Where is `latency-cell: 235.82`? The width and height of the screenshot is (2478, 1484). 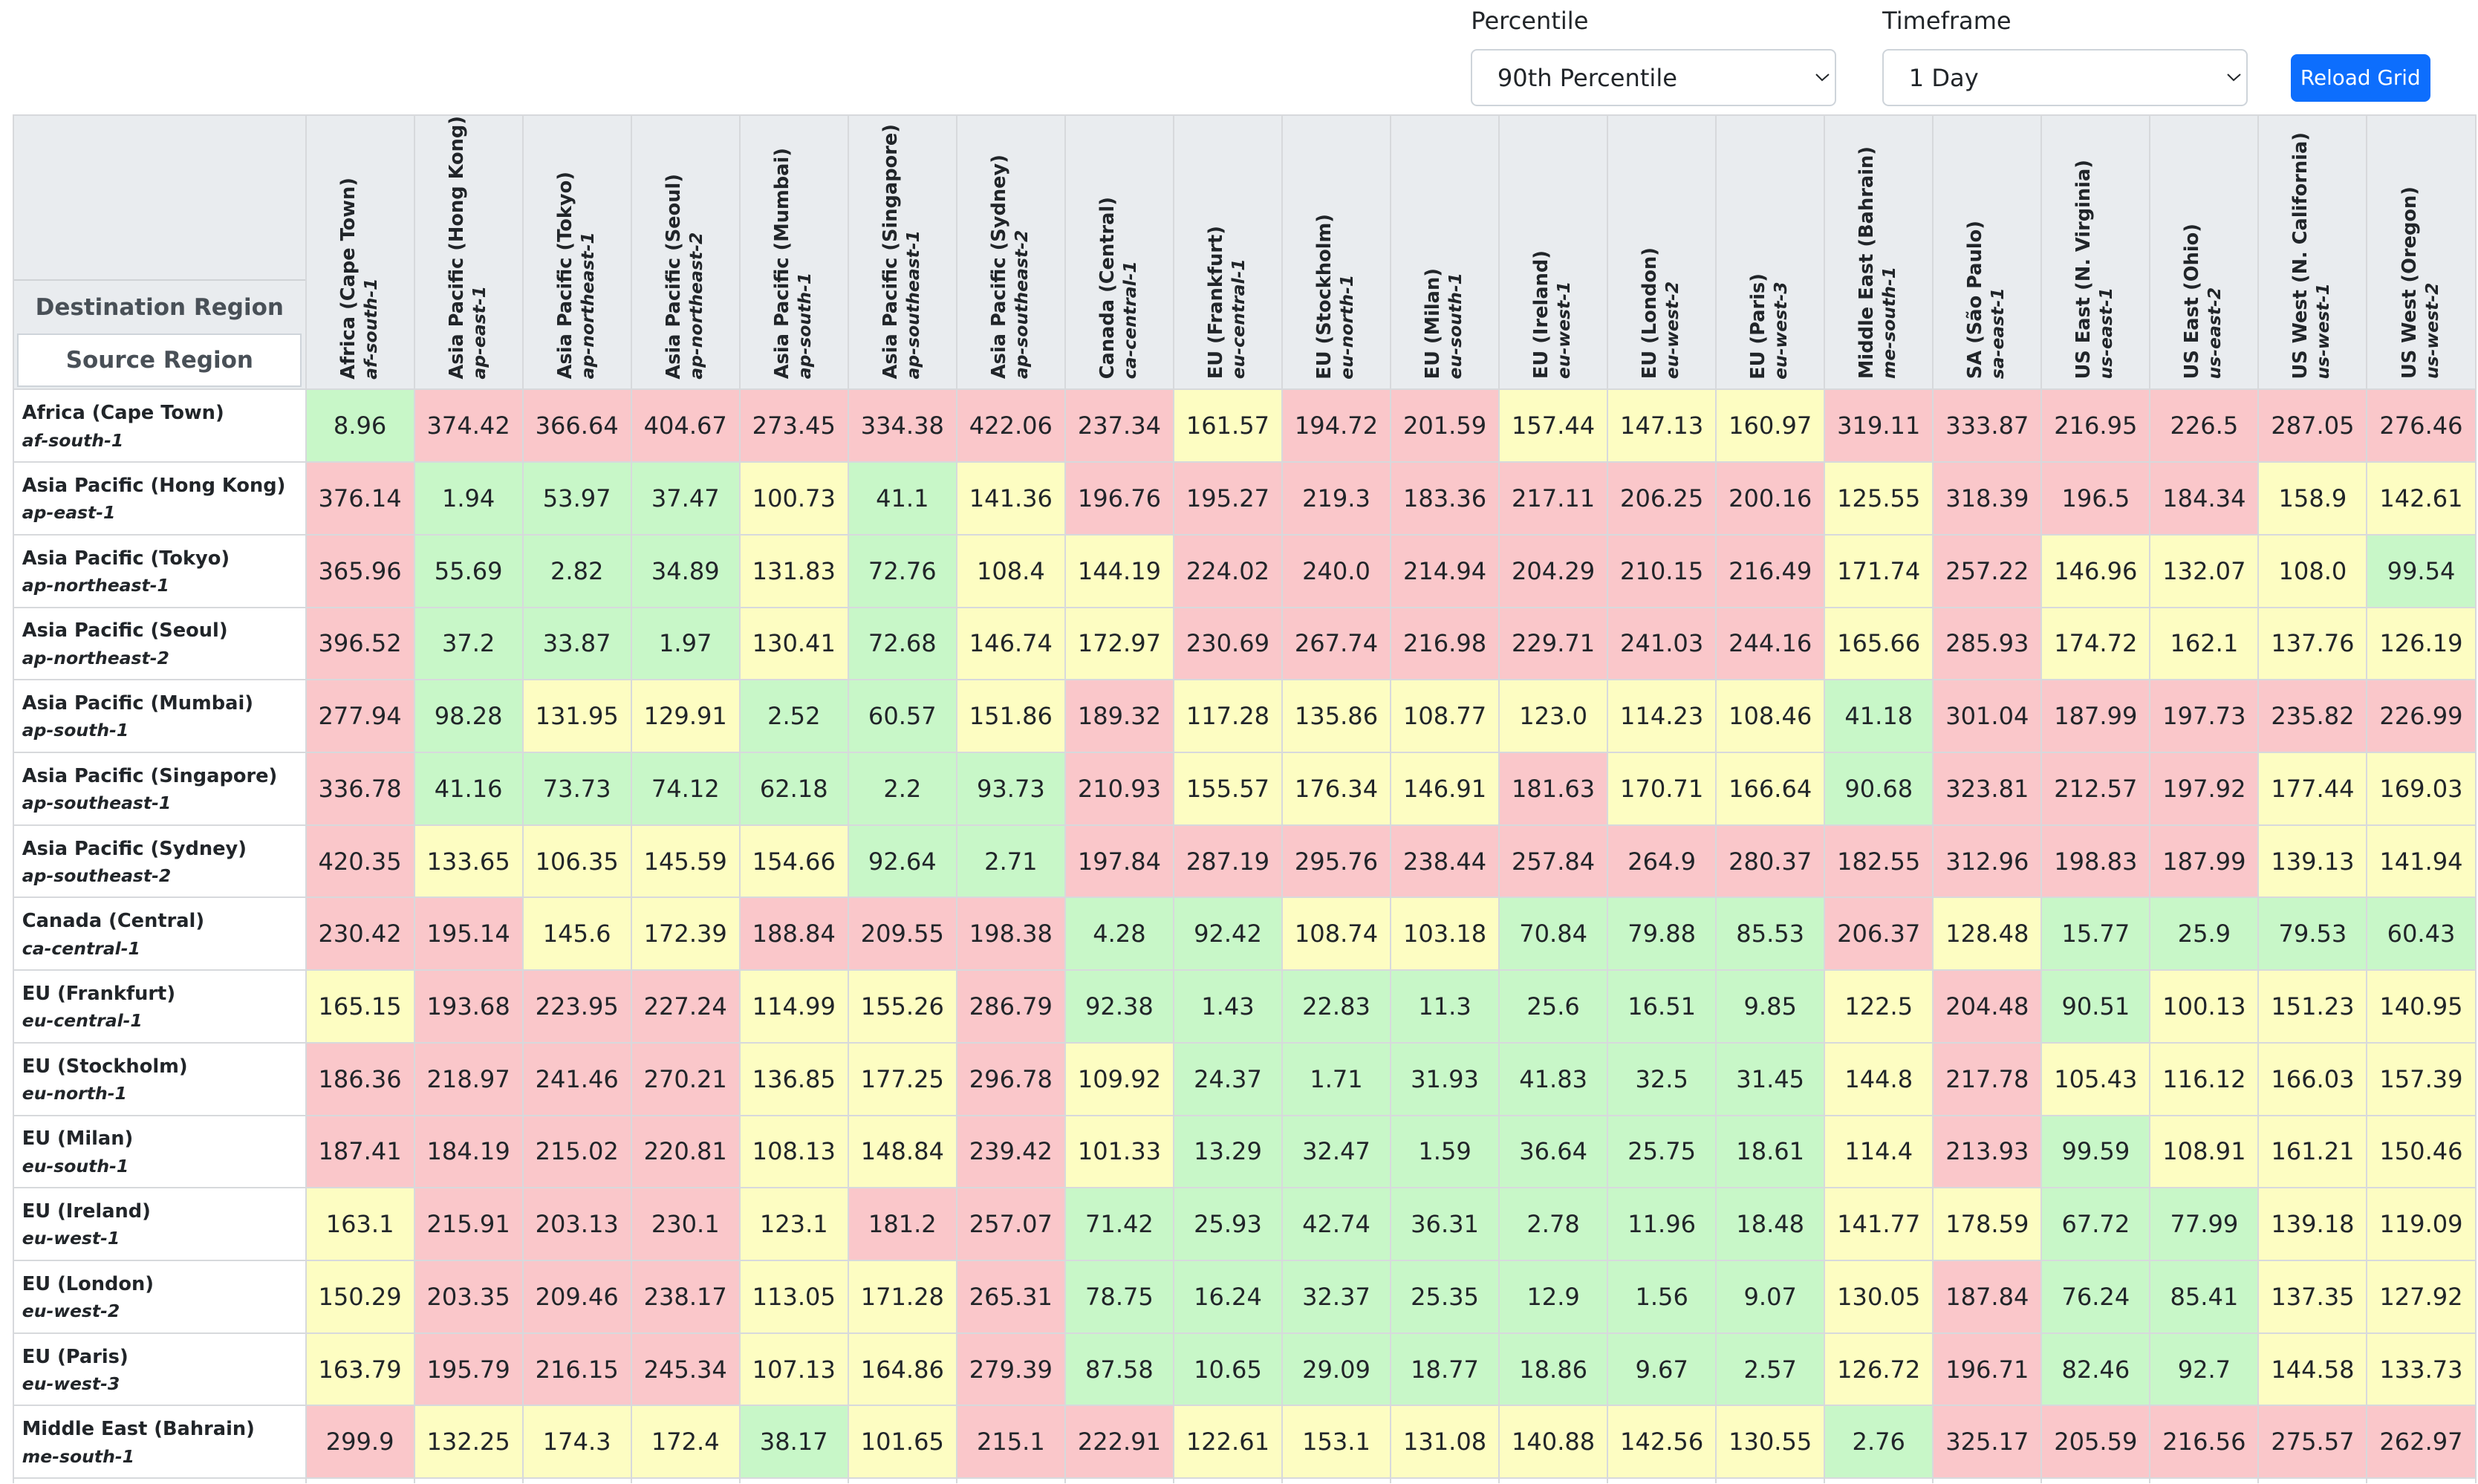
latency-cell: 235.82 is located at coordinates (2312, 716).